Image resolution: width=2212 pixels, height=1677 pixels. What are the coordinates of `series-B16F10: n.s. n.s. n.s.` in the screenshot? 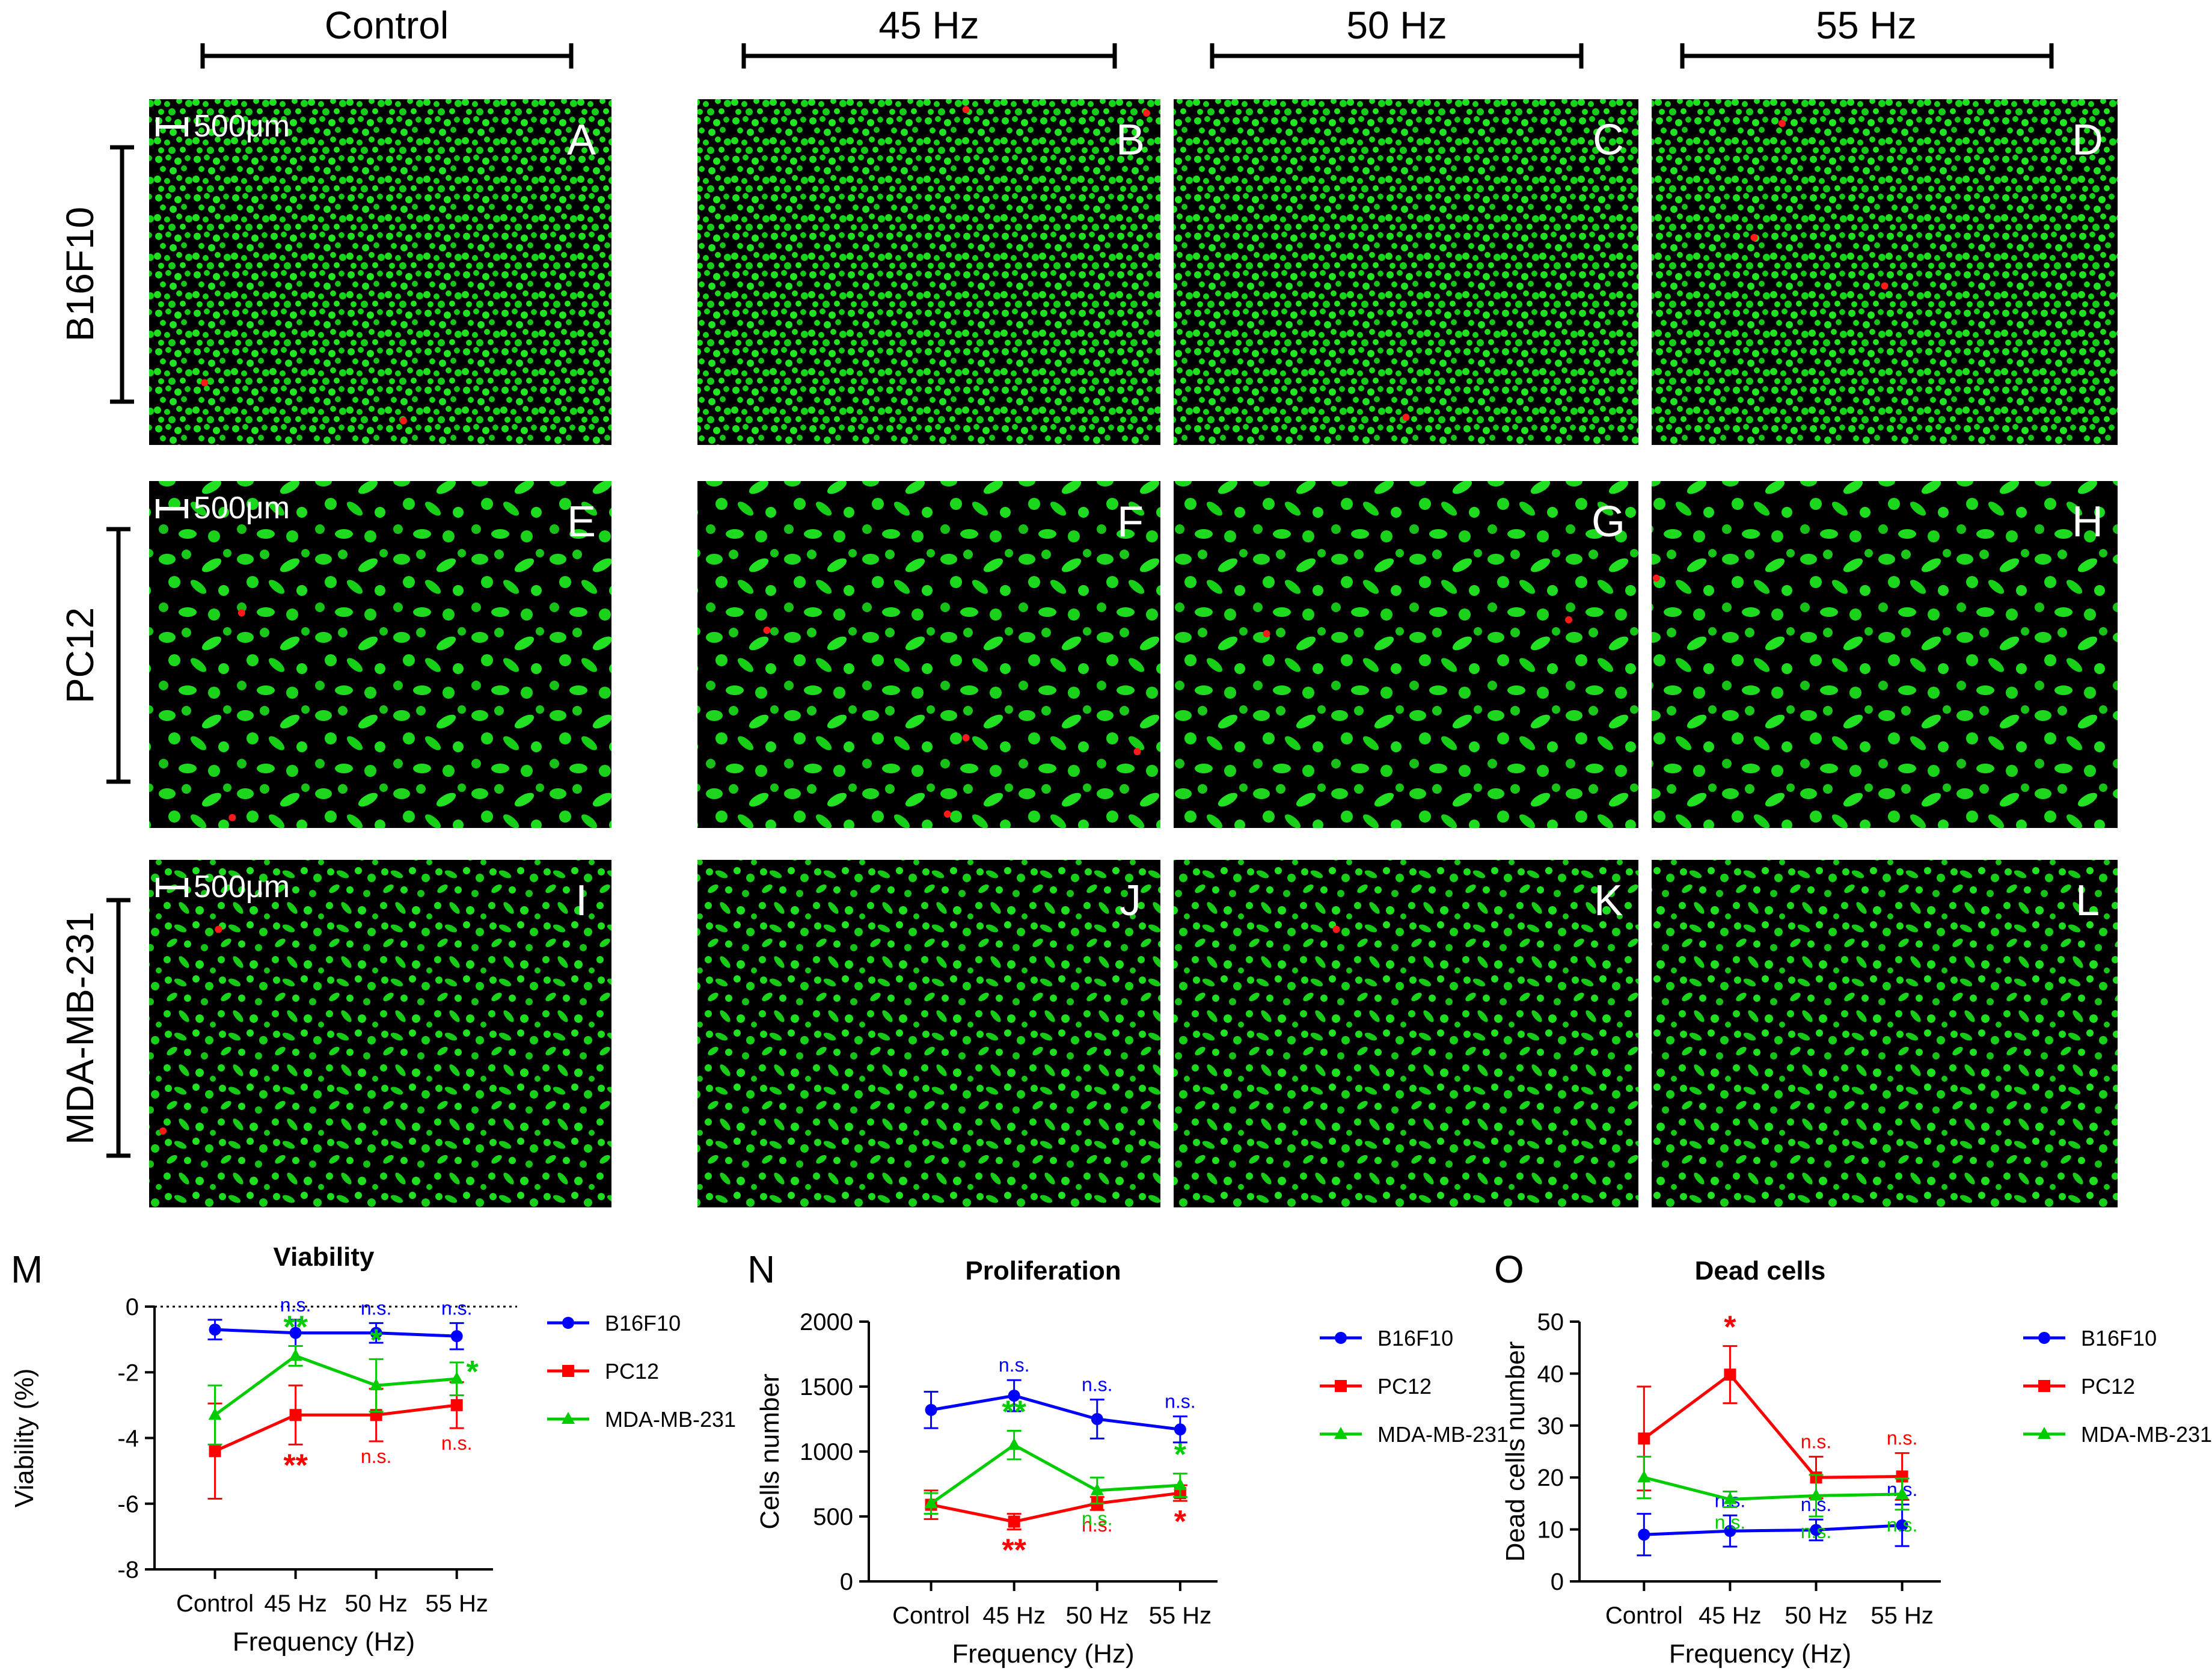 It's located at (340, 1322).